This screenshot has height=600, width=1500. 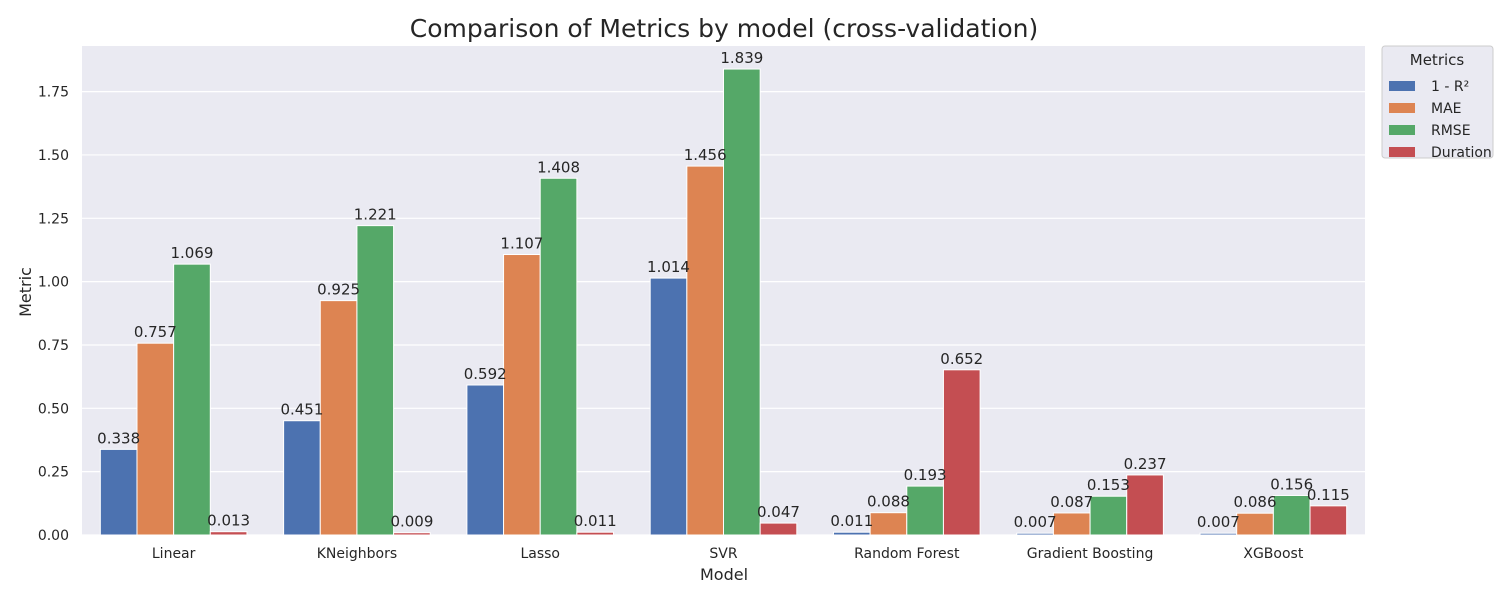 What do you see at coordinates (301, 410) in the screenshot?
I see `bar-value-label: 0.451` at bounding box center [301, 410].